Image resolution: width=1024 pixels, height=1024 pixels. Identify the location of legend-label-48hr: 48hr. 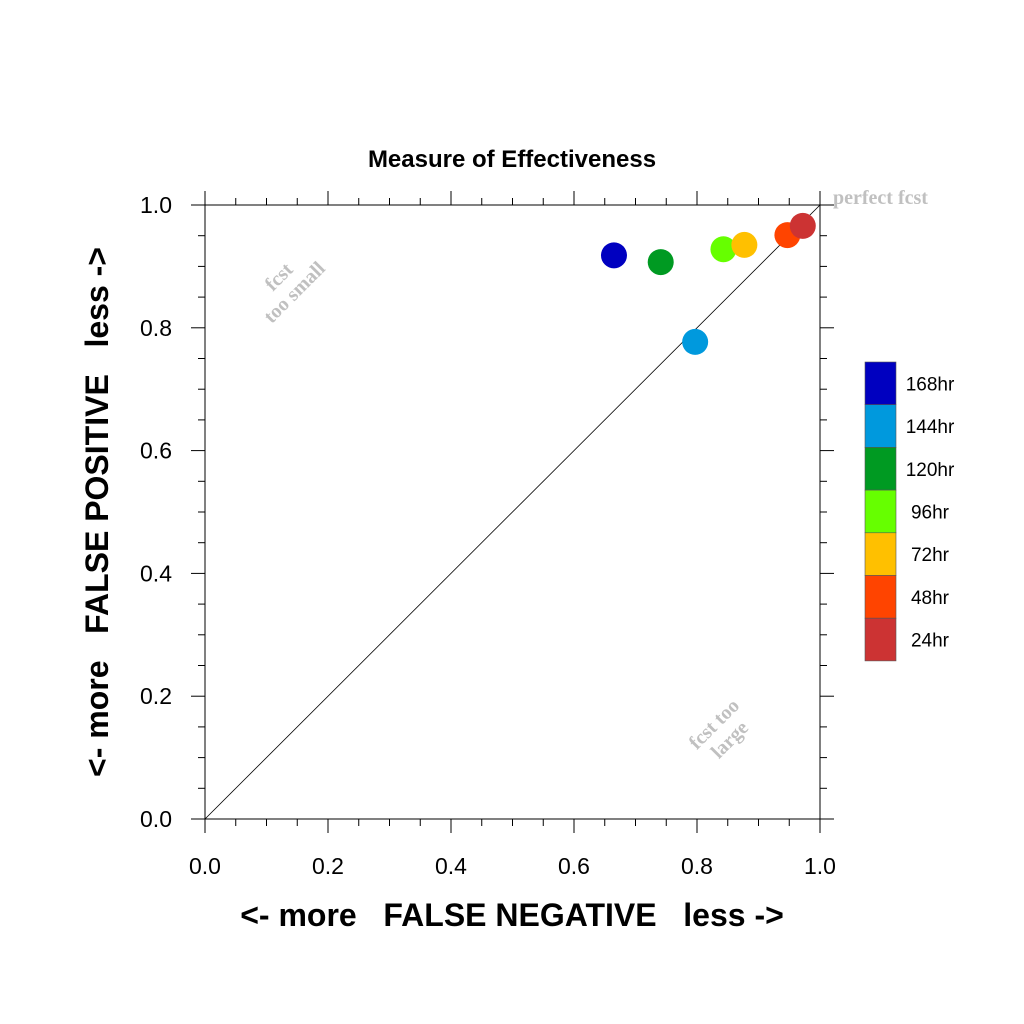
(930, 598).